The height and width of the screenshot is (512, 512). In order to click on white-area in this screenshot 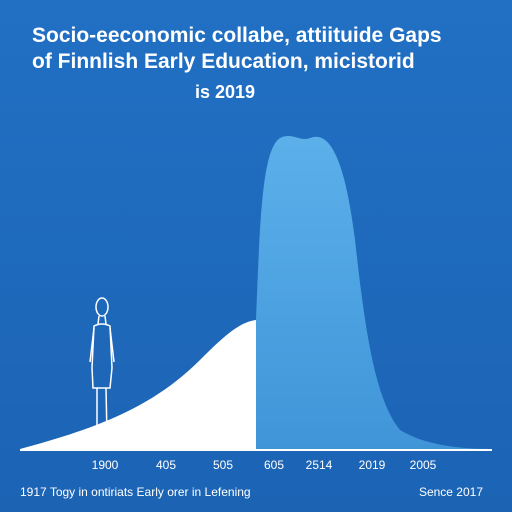, I will do `click(138, 384)`.